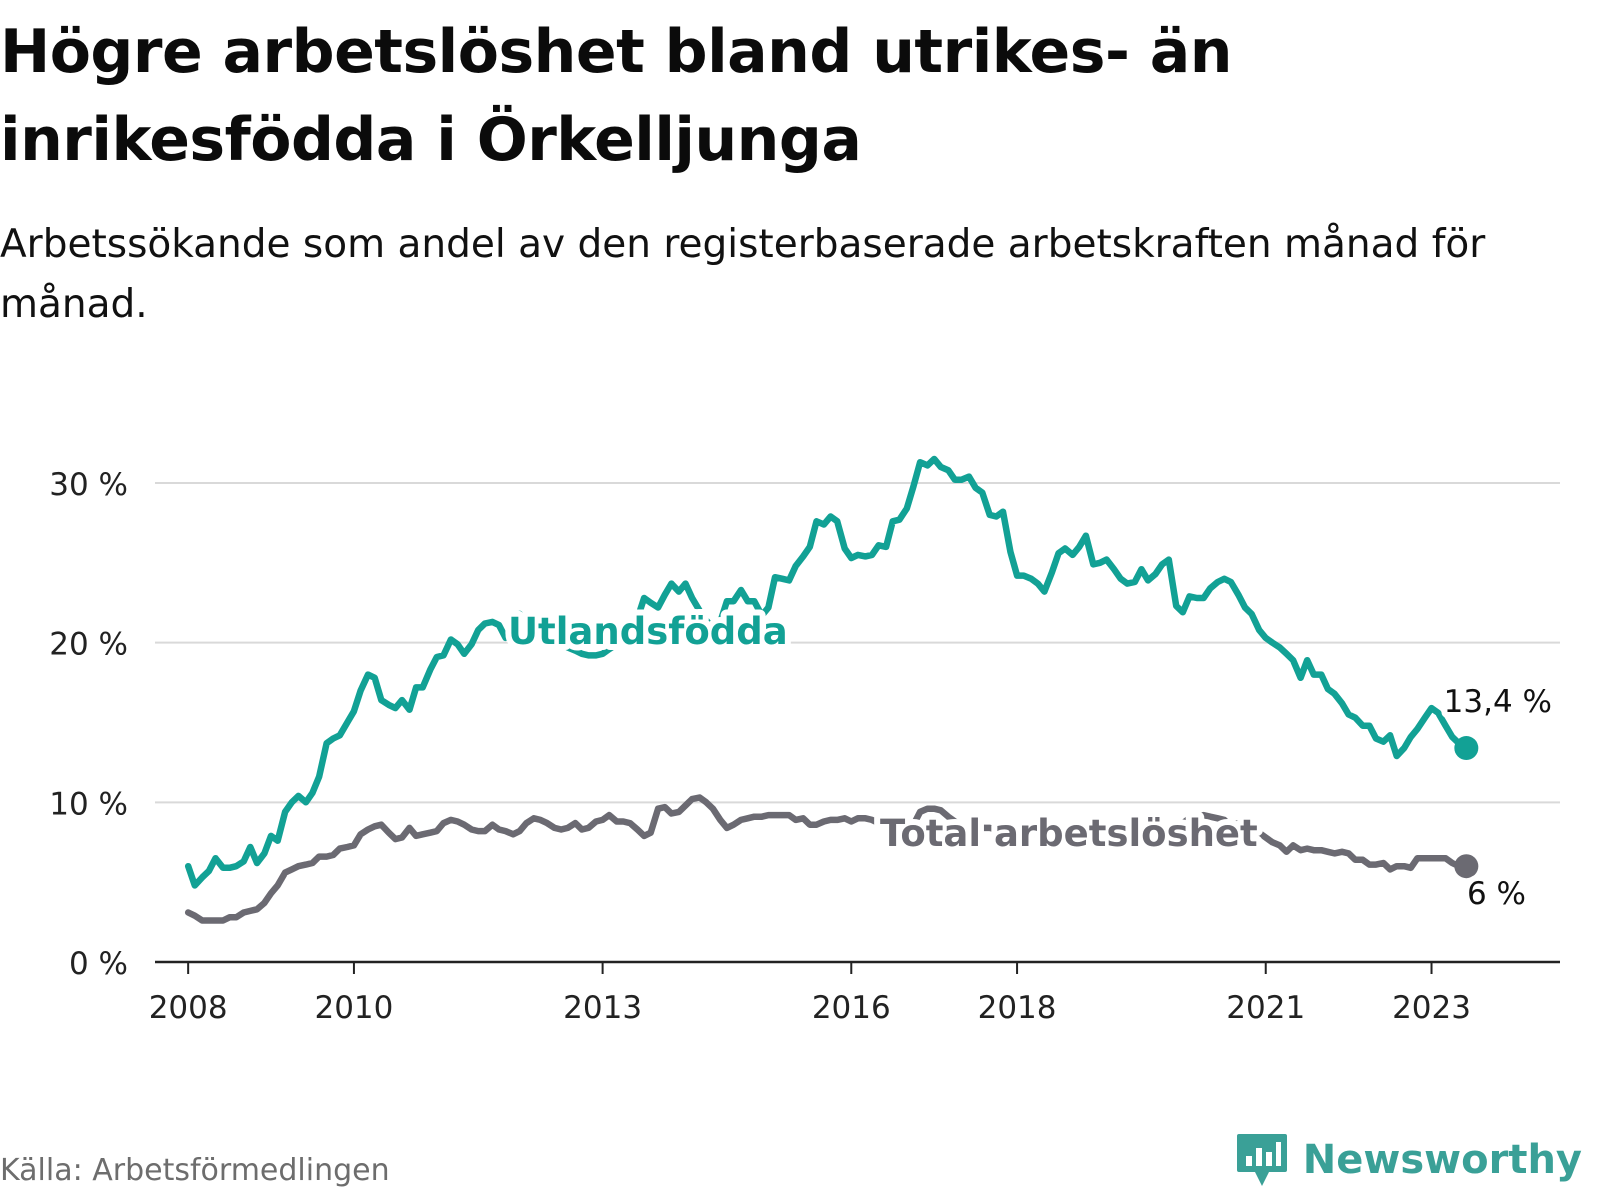  What do you see at coordinates (88, 724) in the screenshot?
I see `y-axis-ticks: 0 % 10 % 20 % 30 %` at bounding box center [88, 724].